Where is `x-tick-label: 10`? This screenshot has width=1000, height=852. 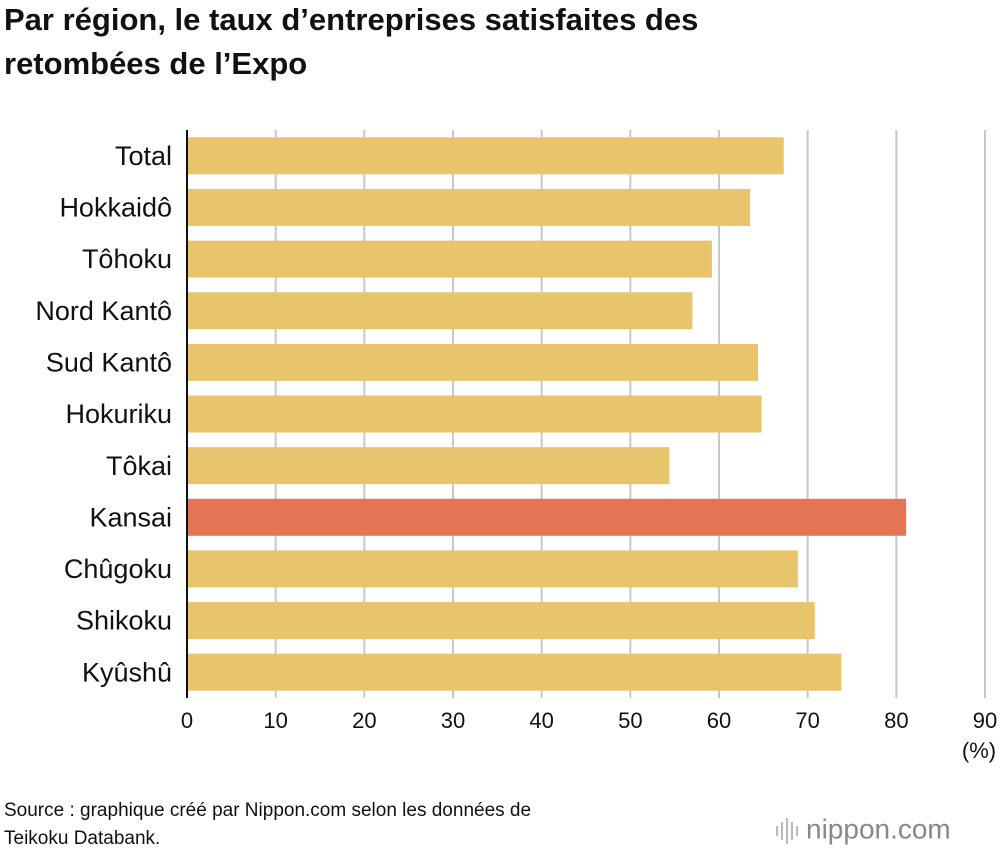 x-tick-label: 10 is located at coordinates (275, 720).